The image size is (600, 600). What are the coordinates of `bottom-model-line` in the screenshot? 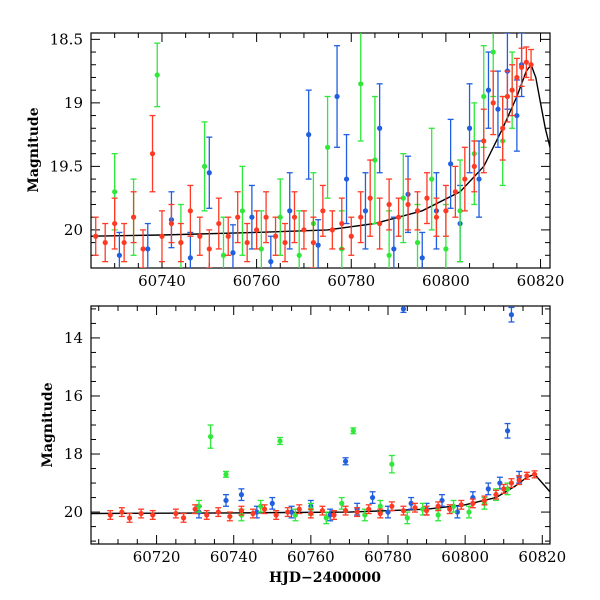 It's located at (320, 494).